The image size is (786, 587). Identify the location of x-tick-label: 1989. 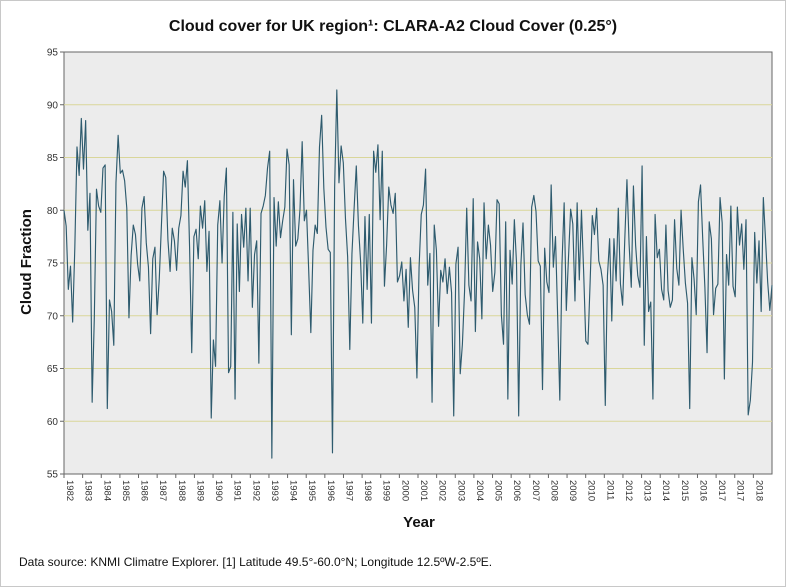
(199, 490).